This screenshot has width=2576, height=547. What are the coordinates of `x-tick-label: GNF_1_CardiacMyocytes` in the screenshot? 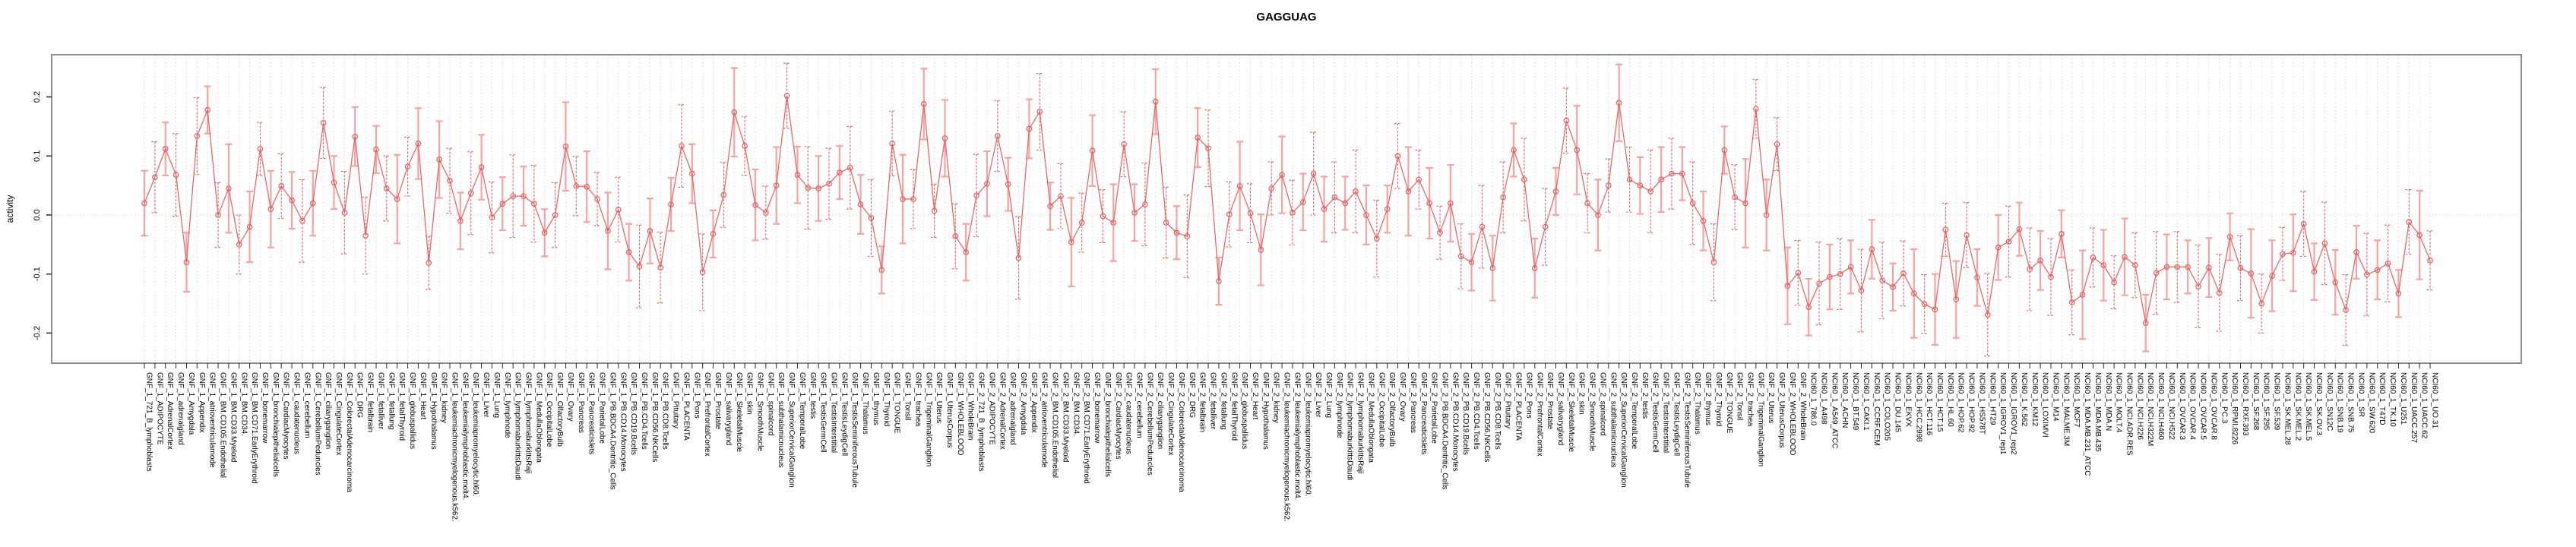 It's located at (286, 415).